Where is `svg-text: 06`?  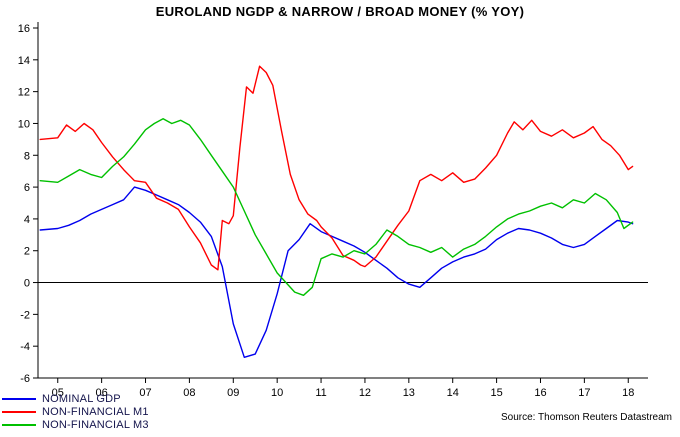 svg-text: 06 is located at coordinates (102, 393).